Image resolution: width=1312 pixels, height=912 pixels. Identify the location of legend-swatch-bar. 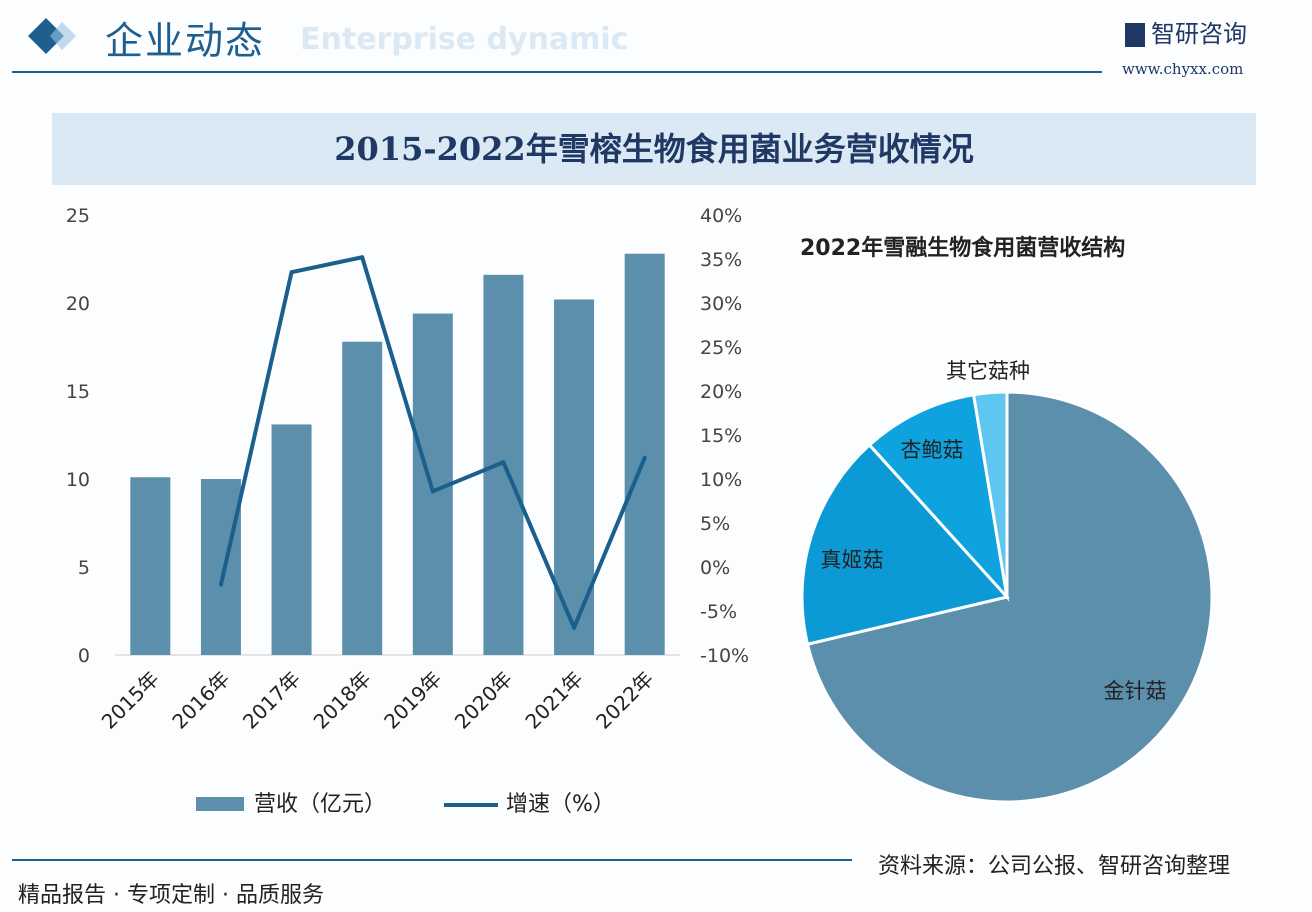
(220, 804).